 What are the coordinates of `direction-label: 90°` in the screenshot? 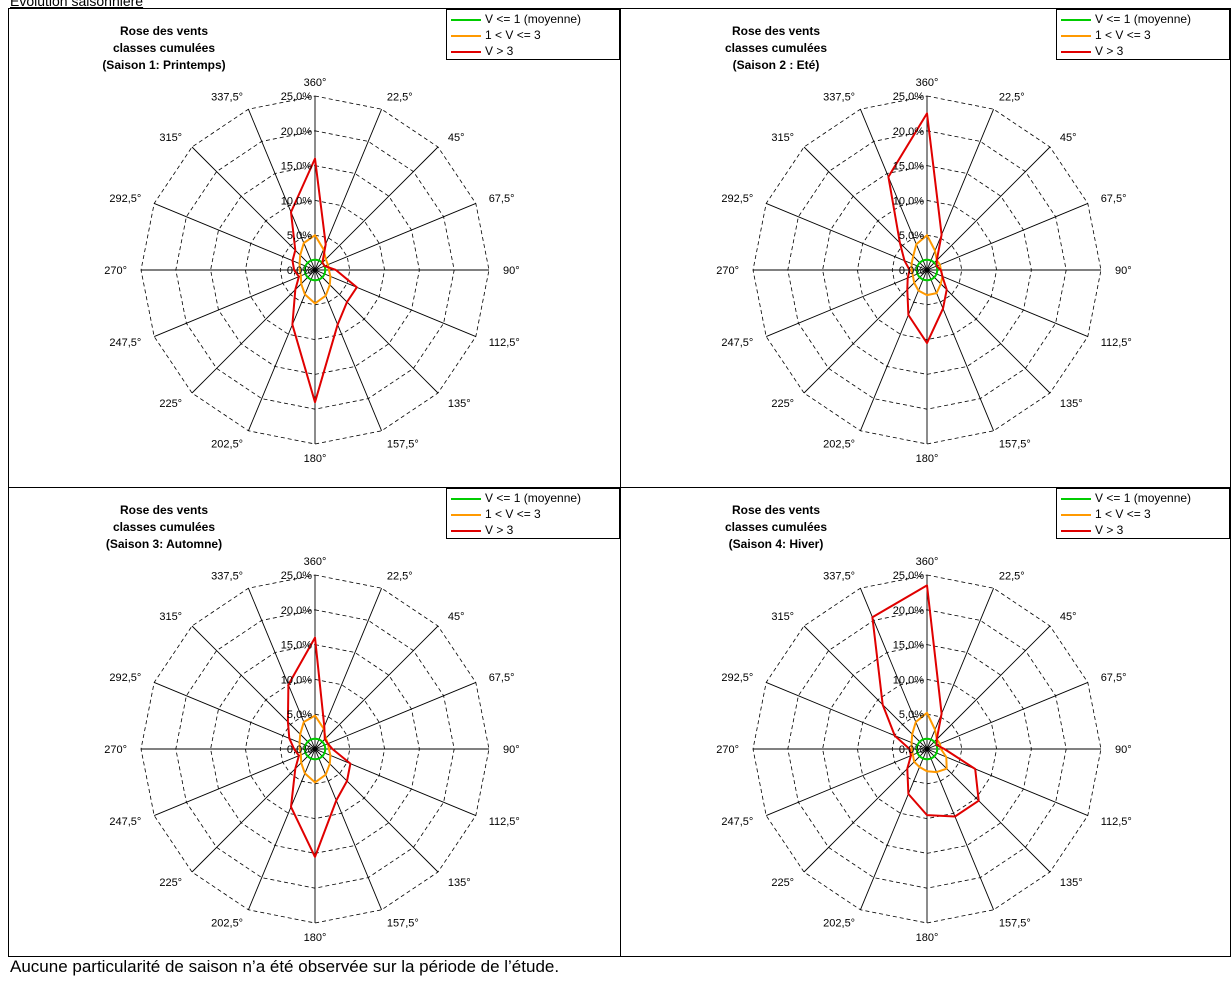 It's located at (1123, 271).